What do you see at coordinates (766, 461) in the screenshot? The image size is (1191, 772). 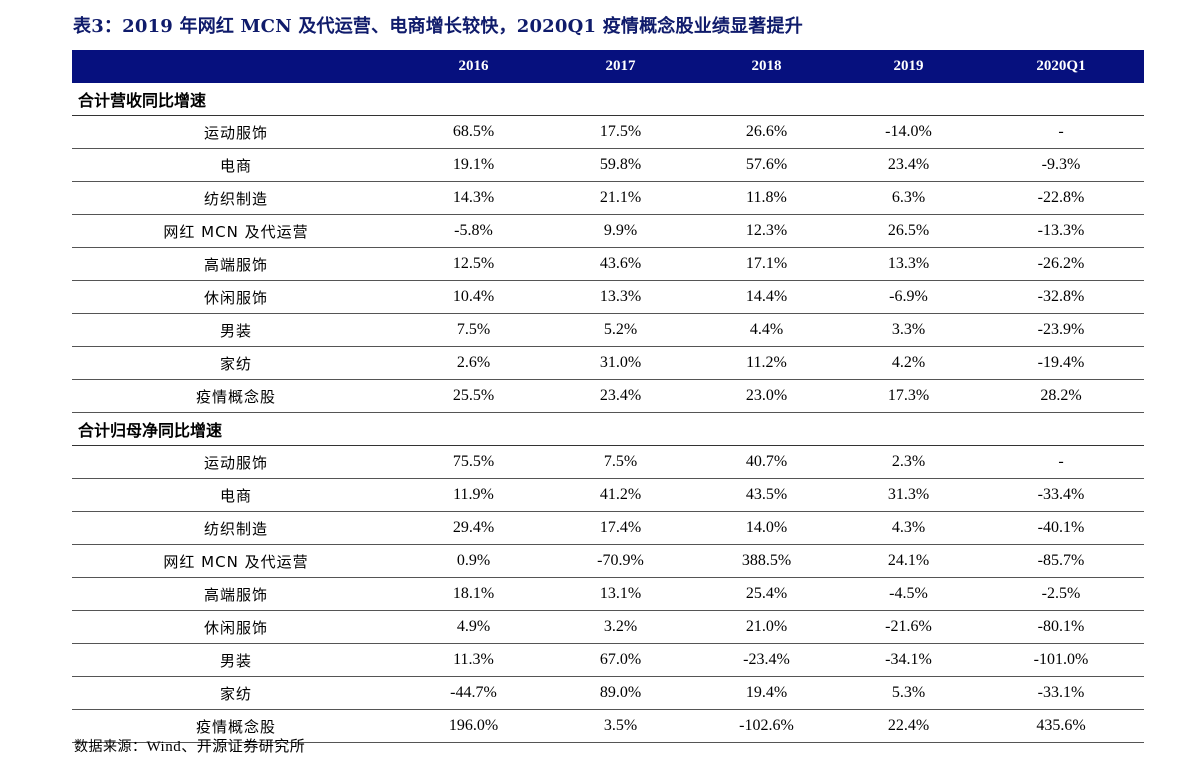 I see `table-cell: 40.7%` at bounding box center [766, 461].